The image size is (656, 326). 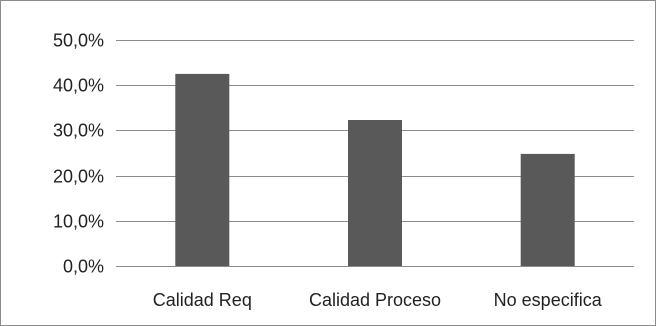 What do you see at coordinates (78, 222) in the screenshot?
I see `y-tick-label: 10,0%` at bounding box center [78, 222].